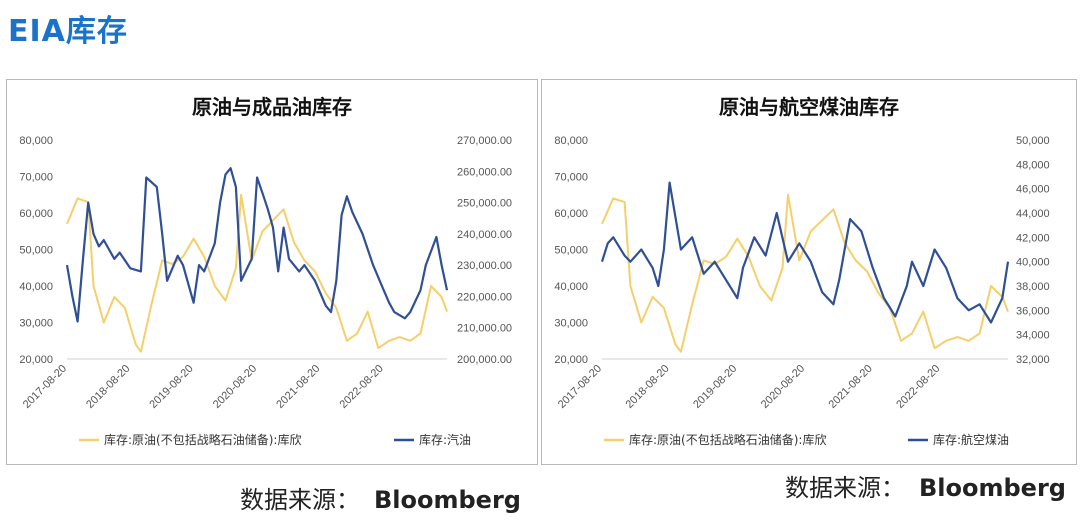 Image resolution: width=1080 pixels, height=521 pixels. Describe the element at coordinates (1033, 190) in the screenshot. I see `y-right-tick-label: 46,000` at that location.